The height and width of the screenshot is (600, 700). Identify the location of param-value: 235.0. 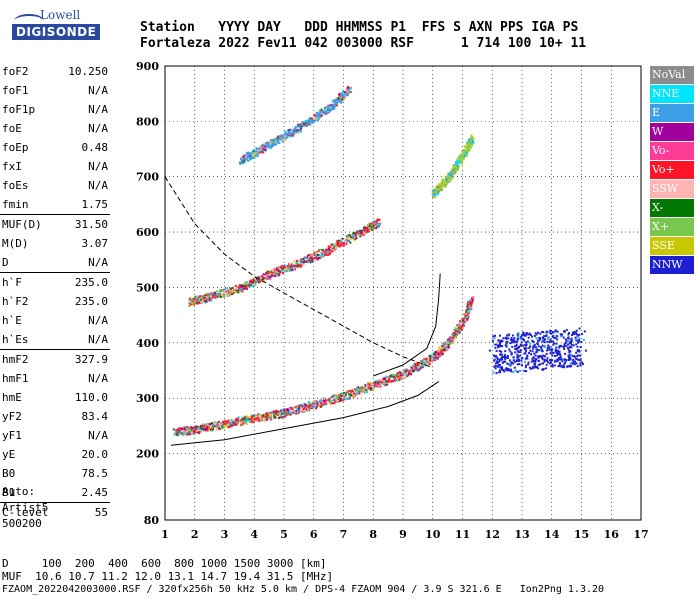
(91, 282).